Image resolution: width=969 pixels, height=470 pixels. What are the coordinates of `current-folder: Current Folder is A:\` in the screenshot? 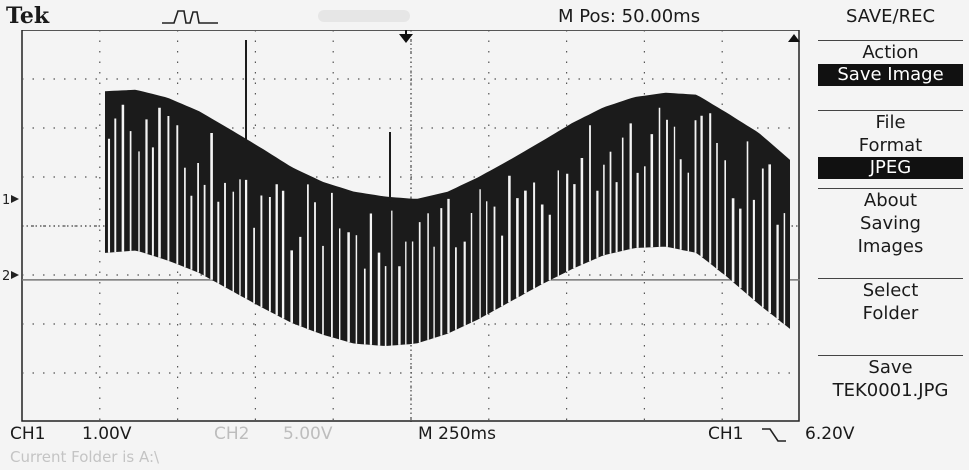 It's located at (85, 457).